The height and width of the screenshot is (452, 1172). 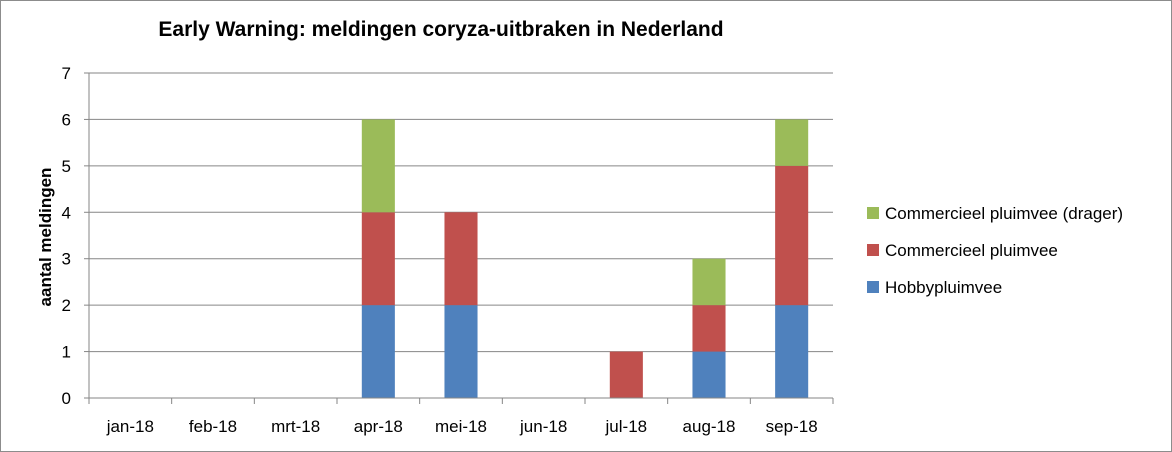 What do you see at coordinates (543, 426) in the screenshot?
I see `x-tick-label-jun-18: jun-18` at bounding box center [543, 426].